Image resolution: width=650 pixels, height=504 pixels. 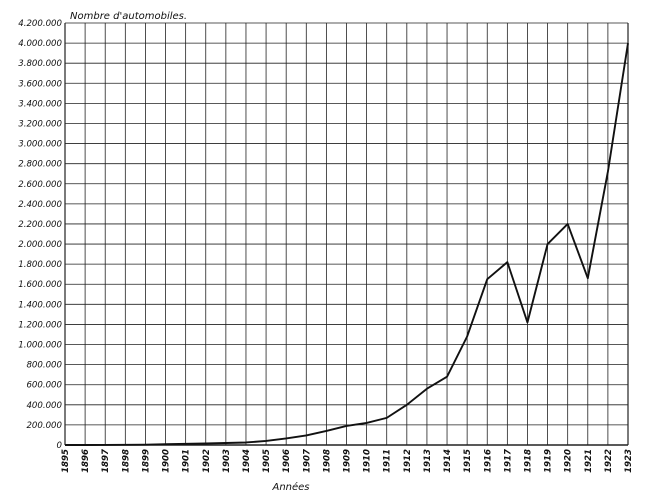 I want to click on x-tick-label: 1904, so click(x=247, y=461).